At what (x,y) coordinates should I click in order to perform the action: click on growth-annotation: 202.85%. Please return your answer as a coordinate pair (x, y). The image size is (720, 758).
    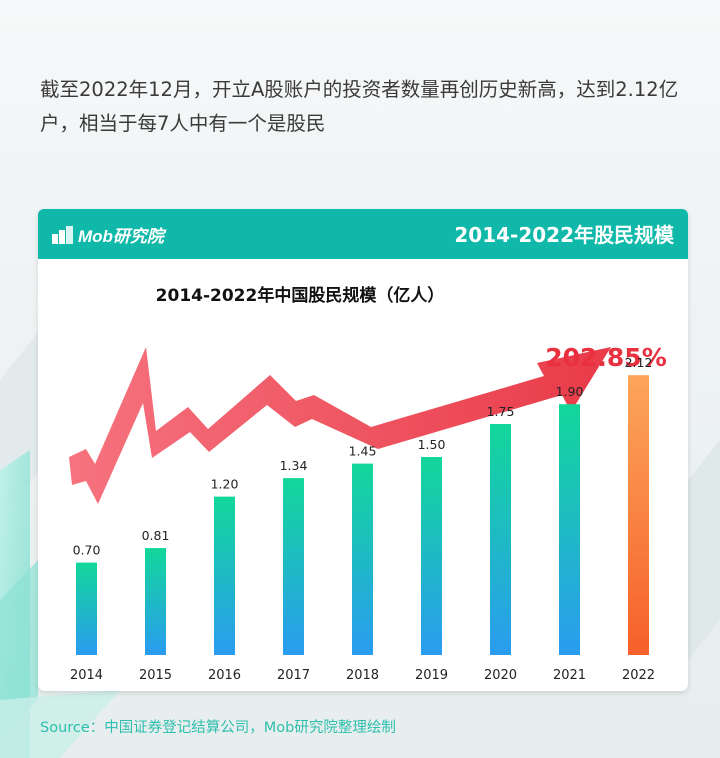
    Looking at the image, I should click on (606, 357).